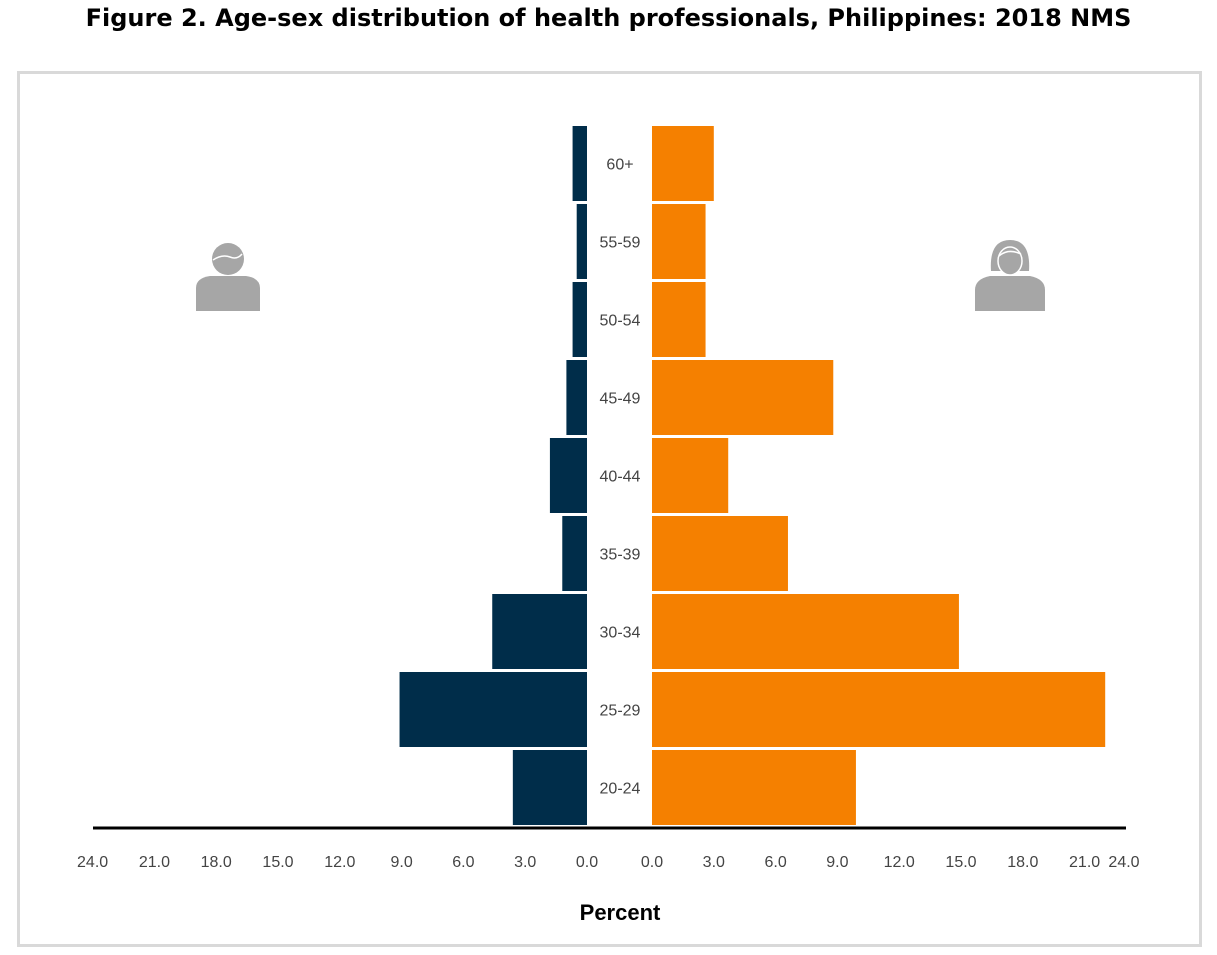  I want to click on left-tick-label: 6.0, so click(463, 862).